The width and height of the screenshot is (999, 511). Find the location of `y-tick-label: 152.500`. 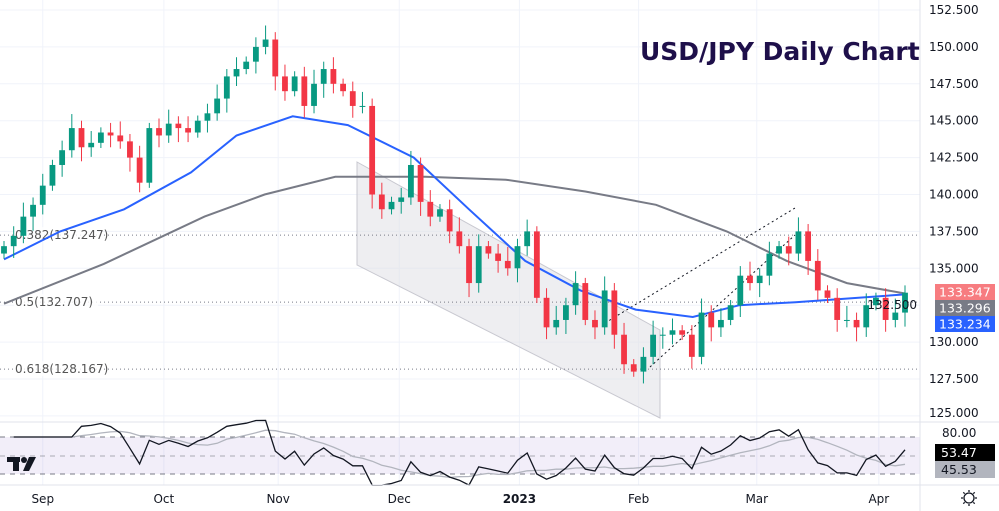

y-tick-label: 152.500 is located at coordinates (954, 10).